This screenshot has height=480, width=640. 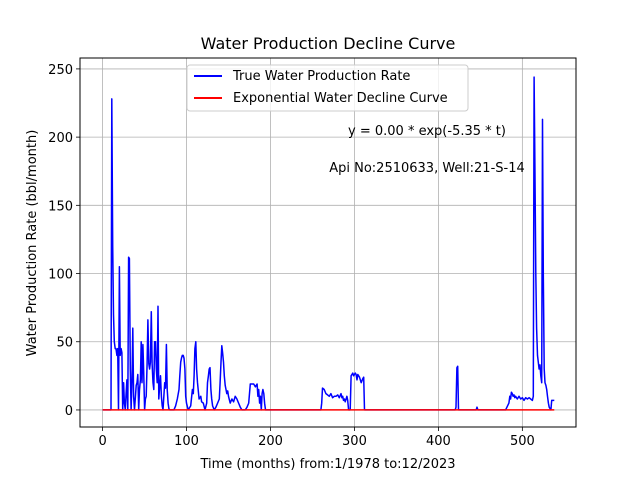 What do you see at coordinates (270, 441) in the screenshot?
I see `x-tick-label: 200` at bounding box center [270, 441].